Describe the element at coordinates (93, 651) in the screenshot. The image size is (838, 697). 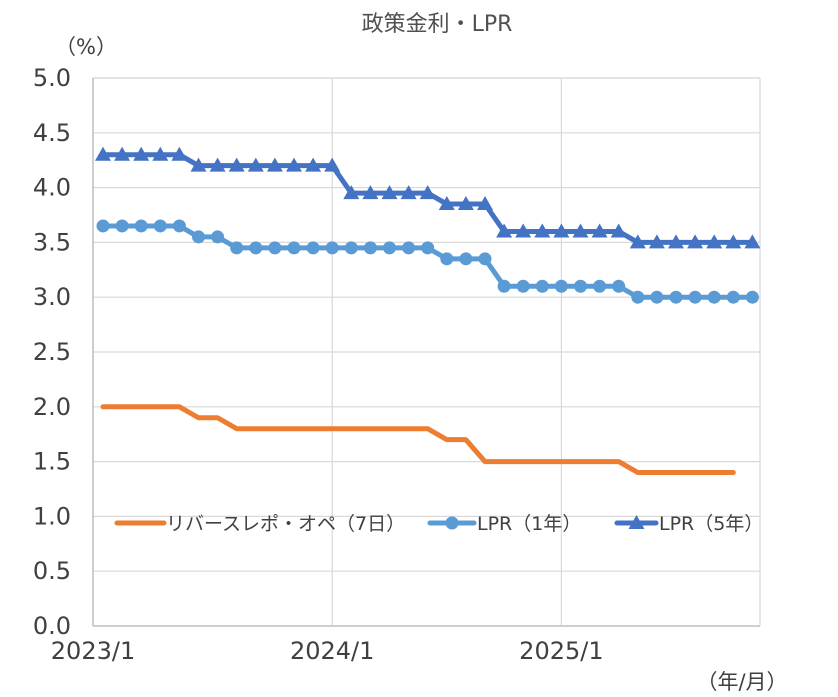
I see `x-tick-label: 2023/1` at that location.